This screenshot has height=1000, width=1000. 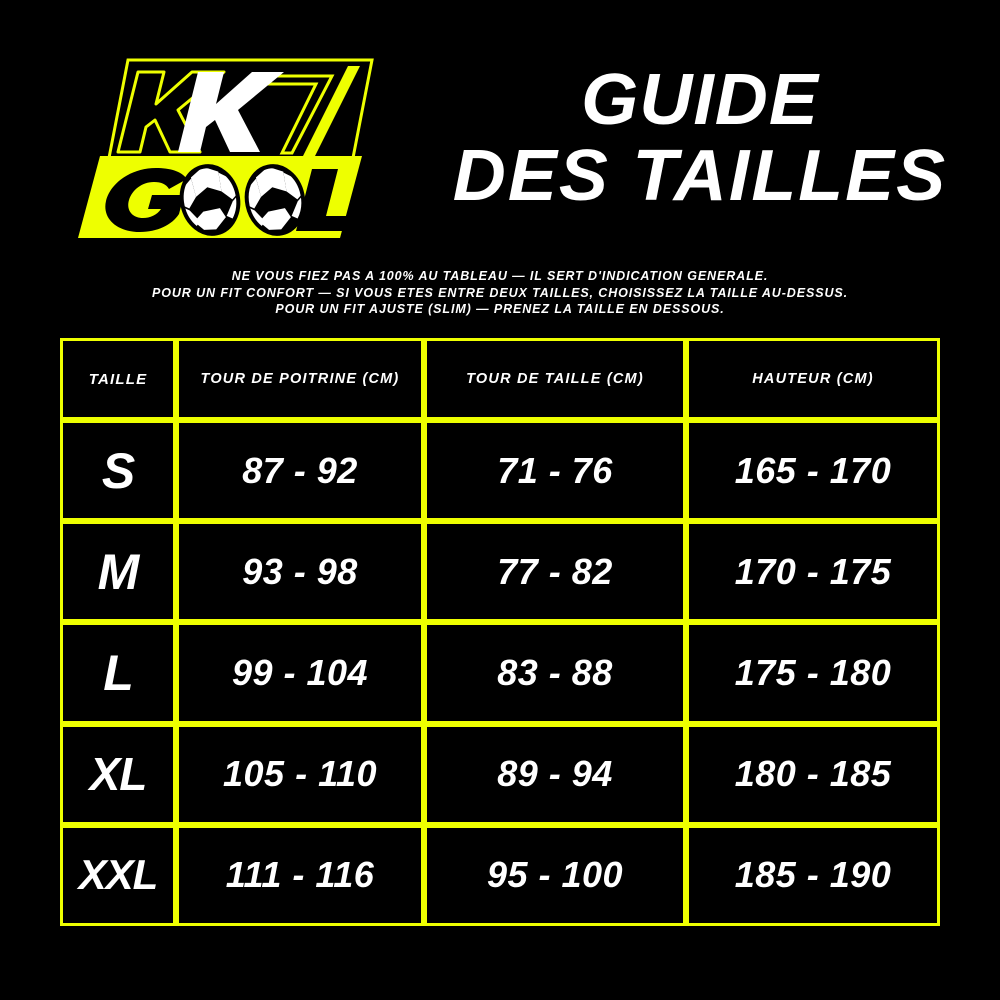 I want to click on cell-size: XL, so click(x=118, y=774).